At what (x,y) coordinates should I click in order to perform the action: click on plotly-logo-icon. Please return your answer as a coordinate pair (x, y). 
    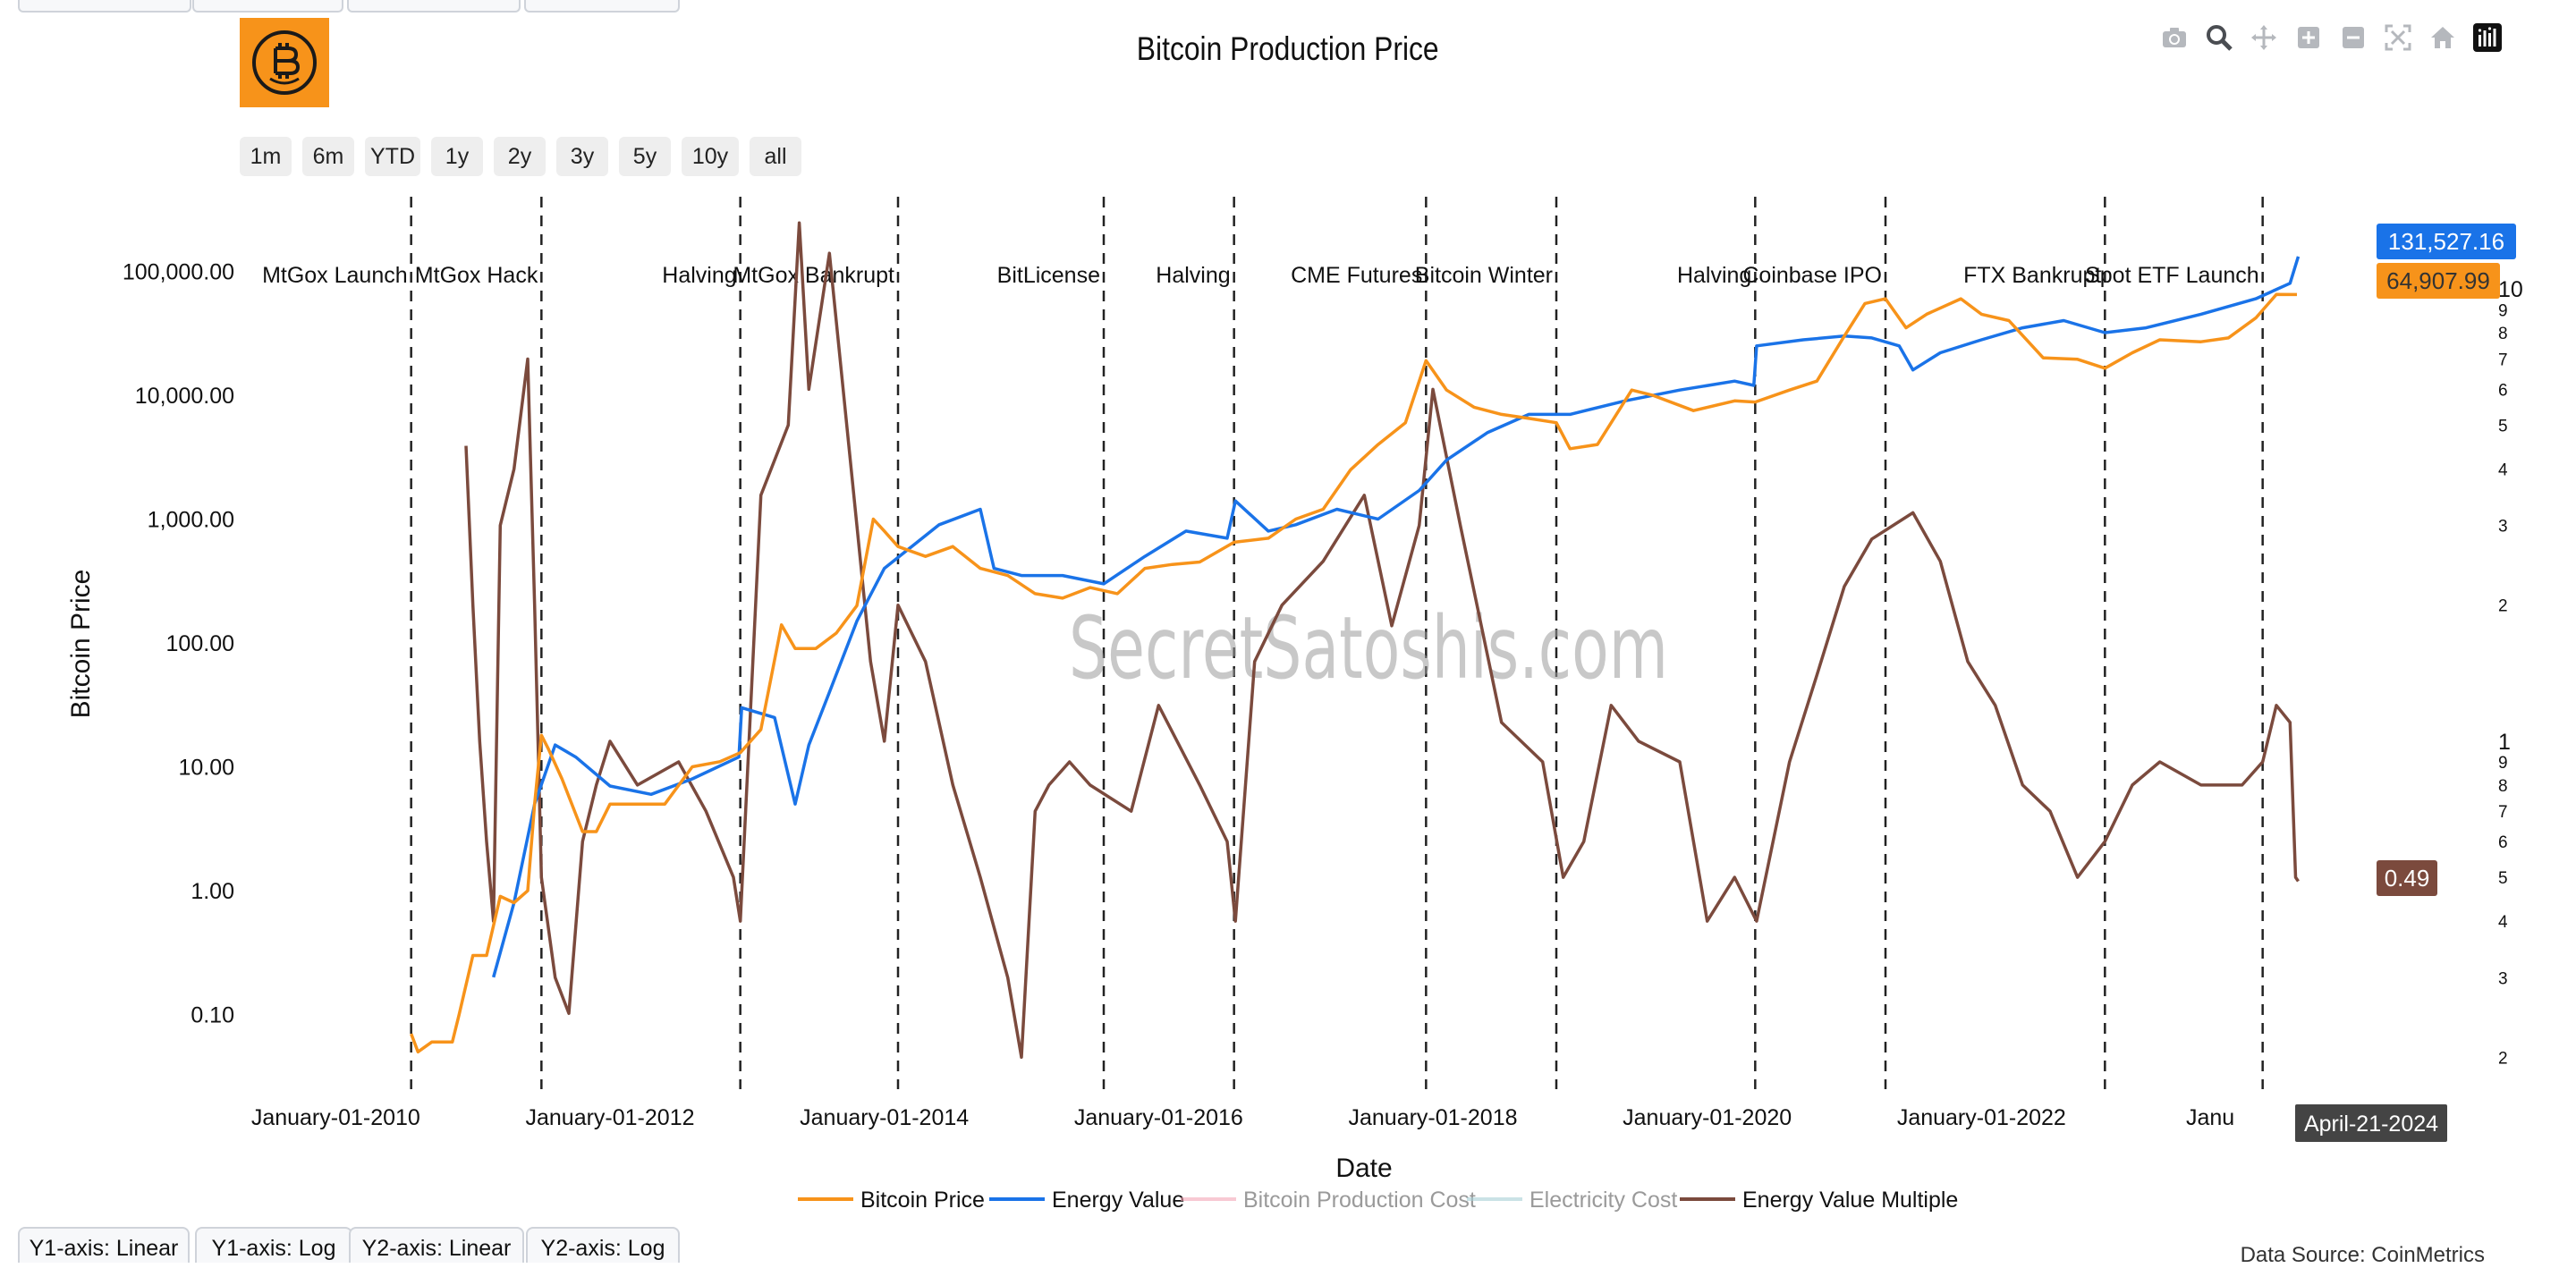
    Looking at the image, I should click on (2487, 37).